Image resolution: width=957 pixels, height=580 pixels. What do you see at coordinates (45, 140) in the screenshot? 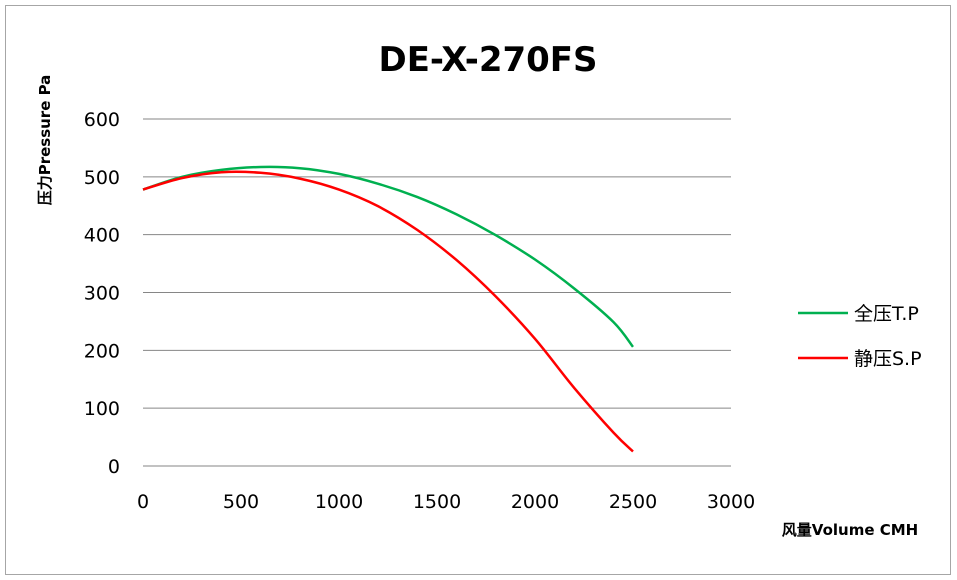
I see `y-axis-label: 压力Pressure Pa` at bounding box center [45, 140].